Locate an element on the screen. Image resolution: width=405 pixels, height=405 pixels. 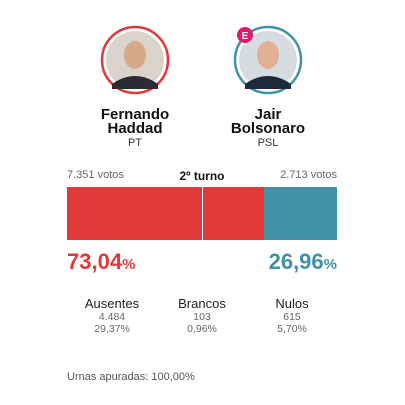
stat-count: 4.484 is located at coordinates (112, 317).